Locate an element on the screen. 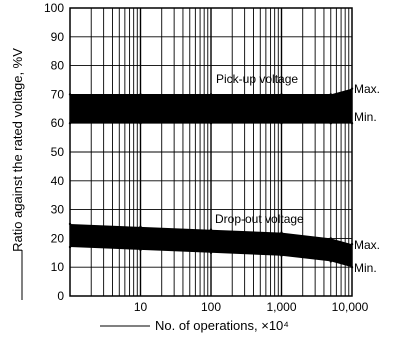 The height and width of the screenshot is (338, 395). y-tick-label: 80 is located at coordinates (58, 66).